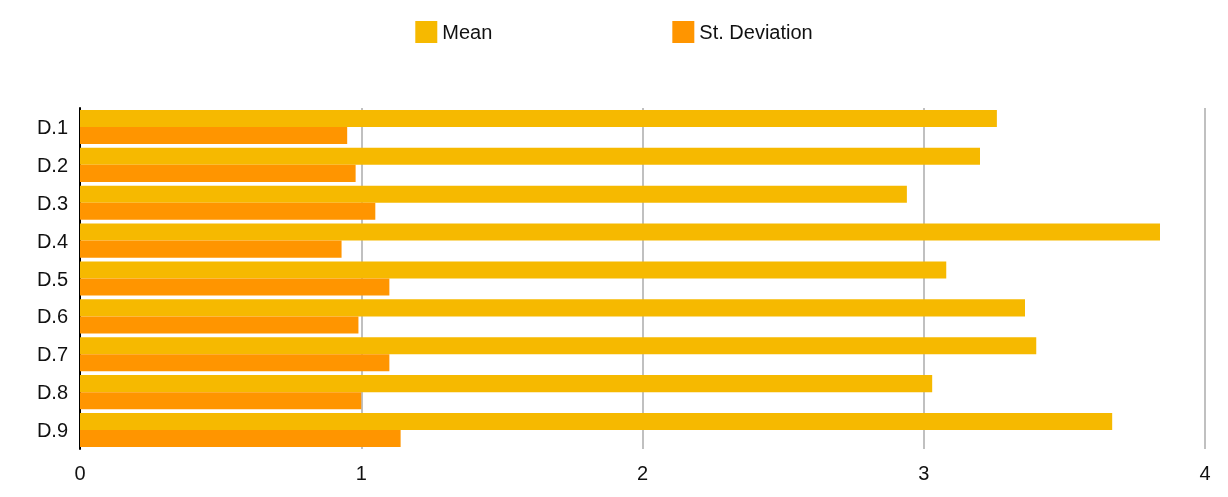 This screenshot has width=1228, height=497. I want to click on y-tick-label: D.6, so click(52, 316).